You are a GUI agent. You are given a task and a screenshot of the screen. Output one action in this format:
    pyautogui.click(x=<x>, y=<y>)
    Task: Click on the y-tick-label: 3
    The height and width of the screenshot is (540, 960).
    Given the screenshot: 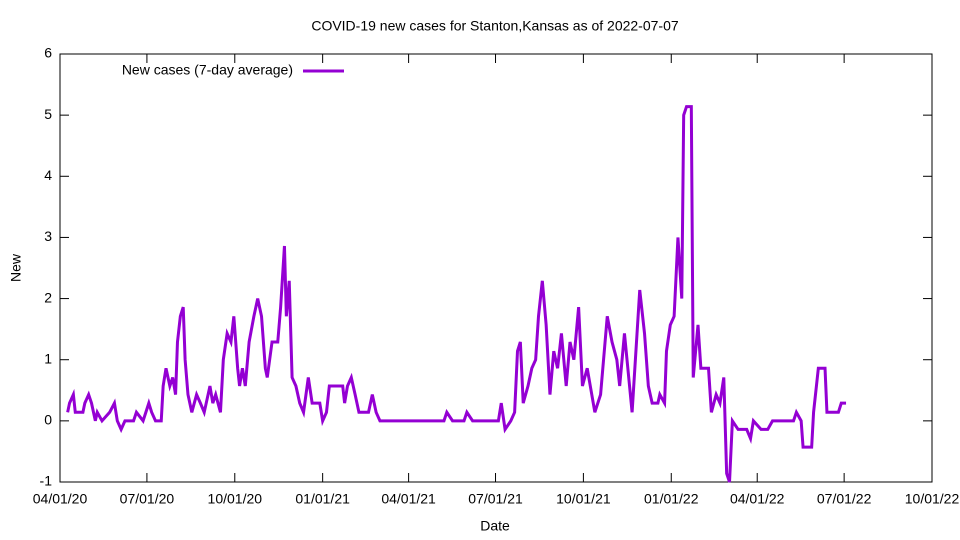 What is the action you would take?
    pyautogui.click(x=48, y=236)
    